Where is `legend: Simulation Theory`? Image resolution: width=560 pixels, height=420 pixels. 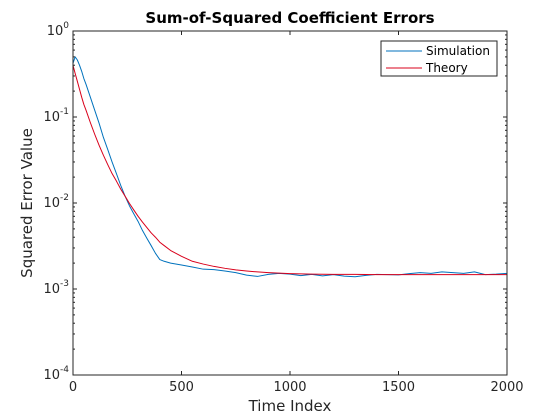
legend: Simulation Theory is located at coordinates (439, 58).